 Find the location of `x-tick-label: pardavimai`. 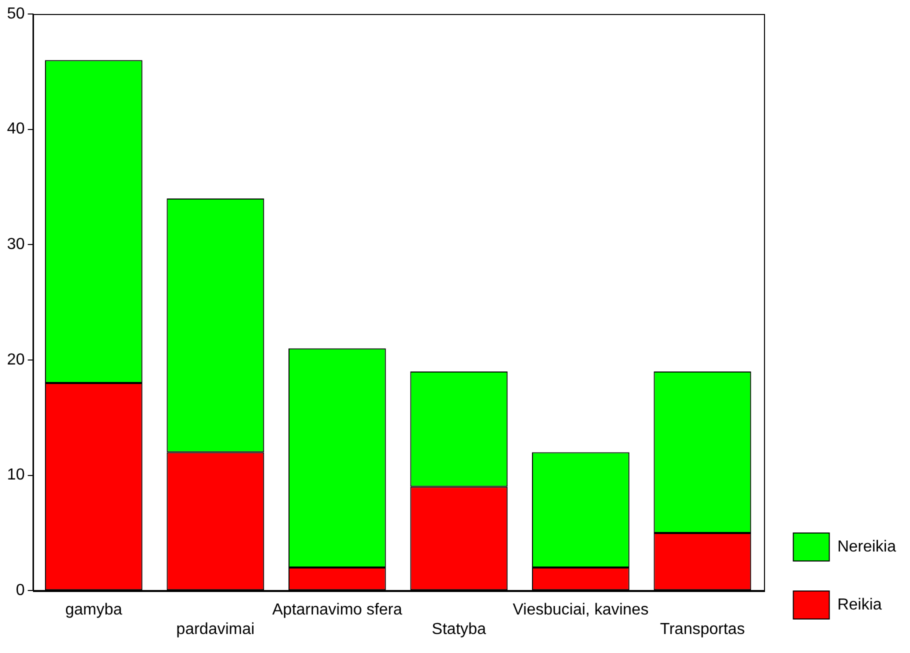

x-tick-label: pardavimai is located at coordinates (215, 629).